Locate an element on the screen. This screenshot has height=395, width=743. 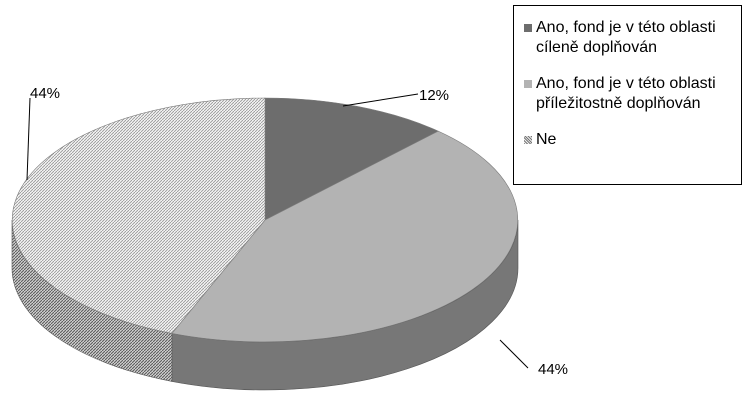
pie-slice is located at coordinates (351, 159).